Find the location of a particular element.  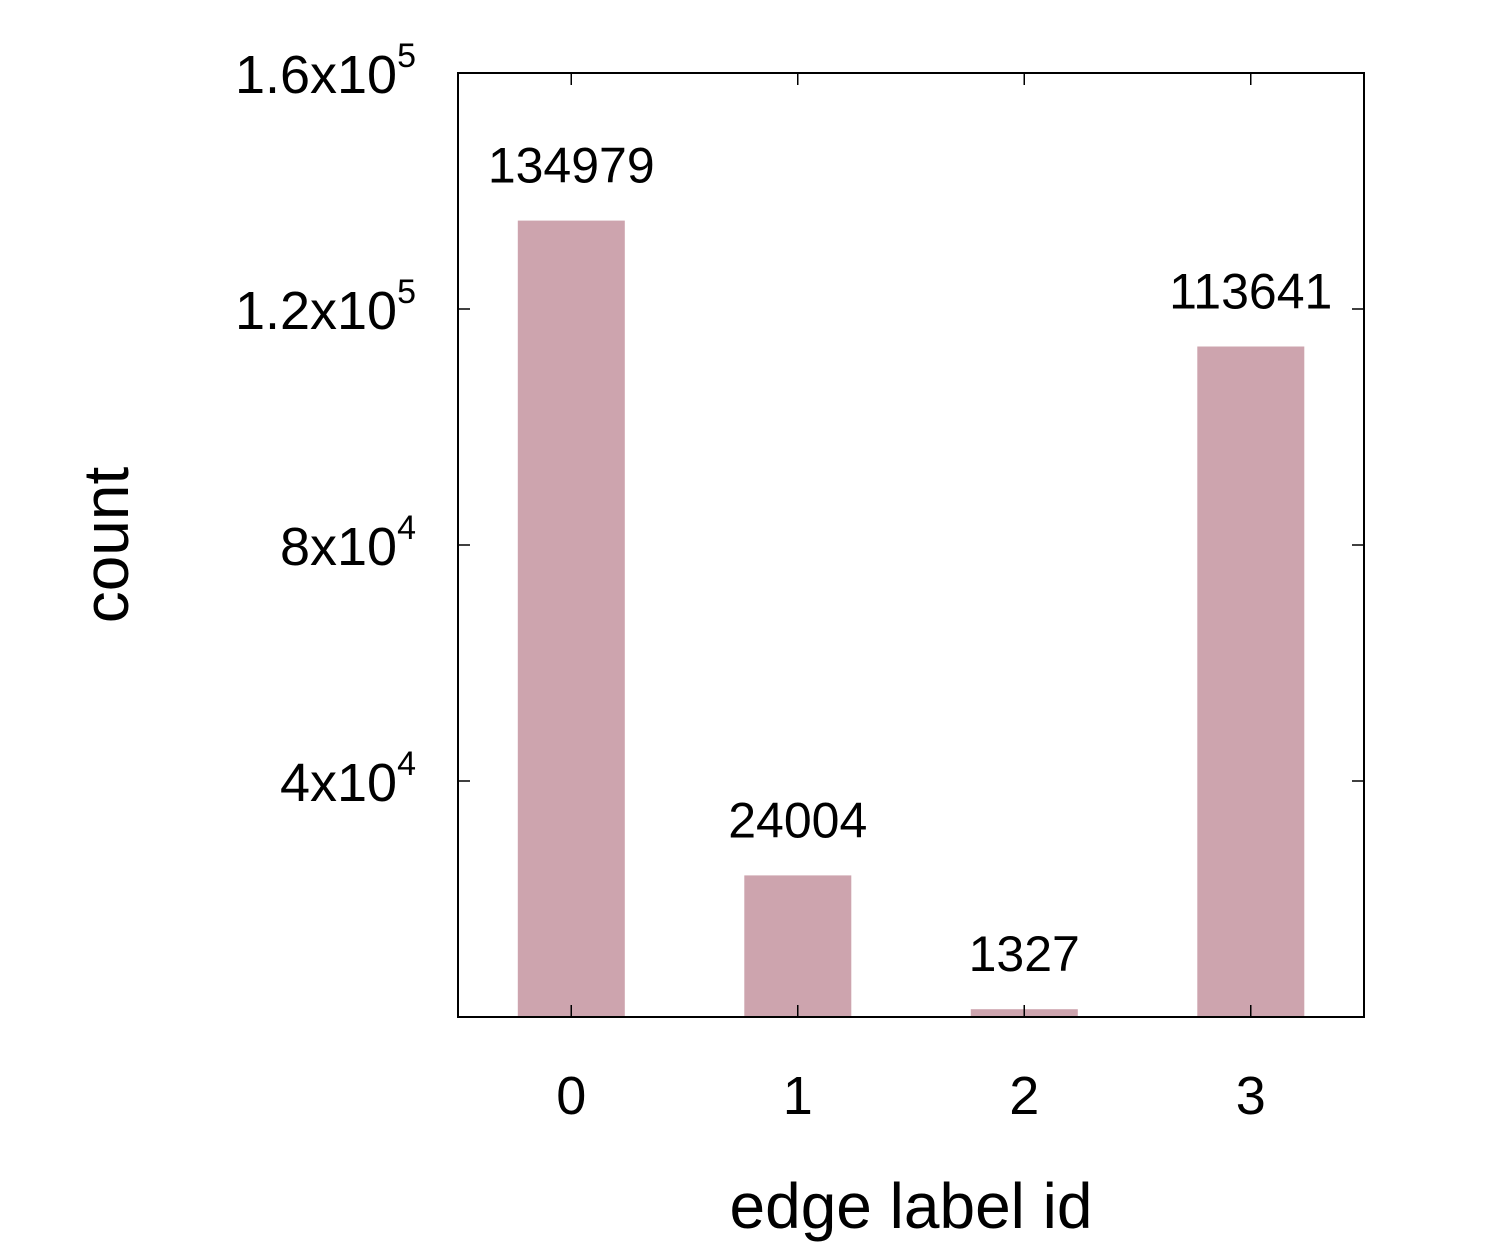

y-axis-title: count is located at coordinates (106, 545).